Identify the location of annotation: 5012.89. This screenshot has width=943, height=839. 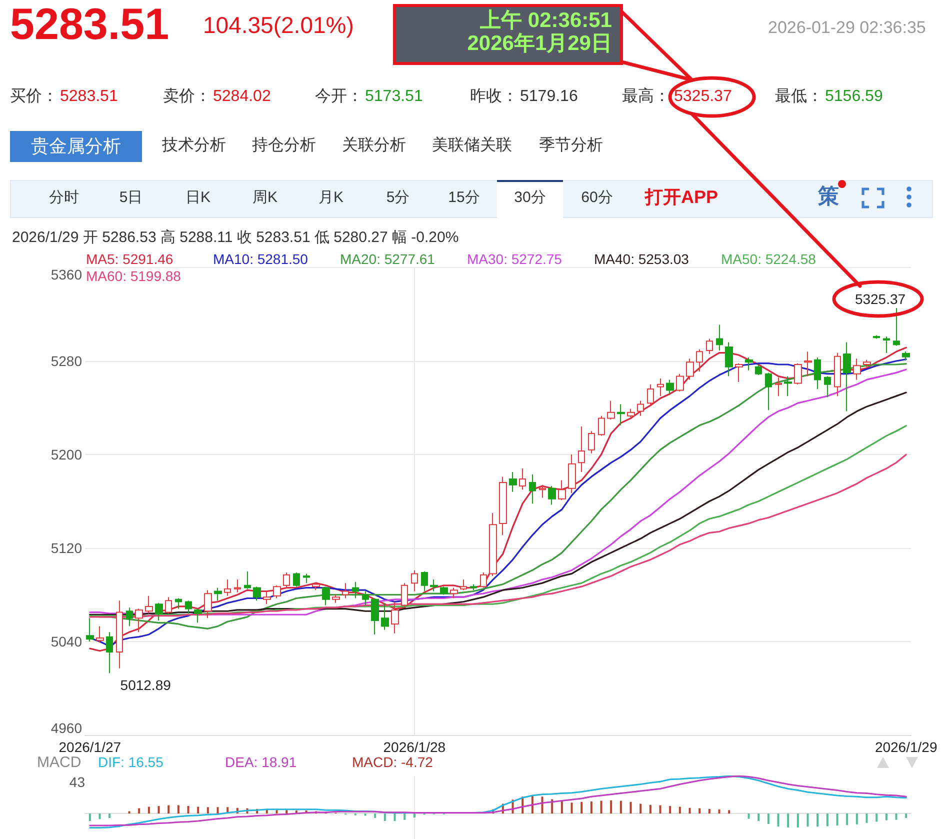
(146, 685).